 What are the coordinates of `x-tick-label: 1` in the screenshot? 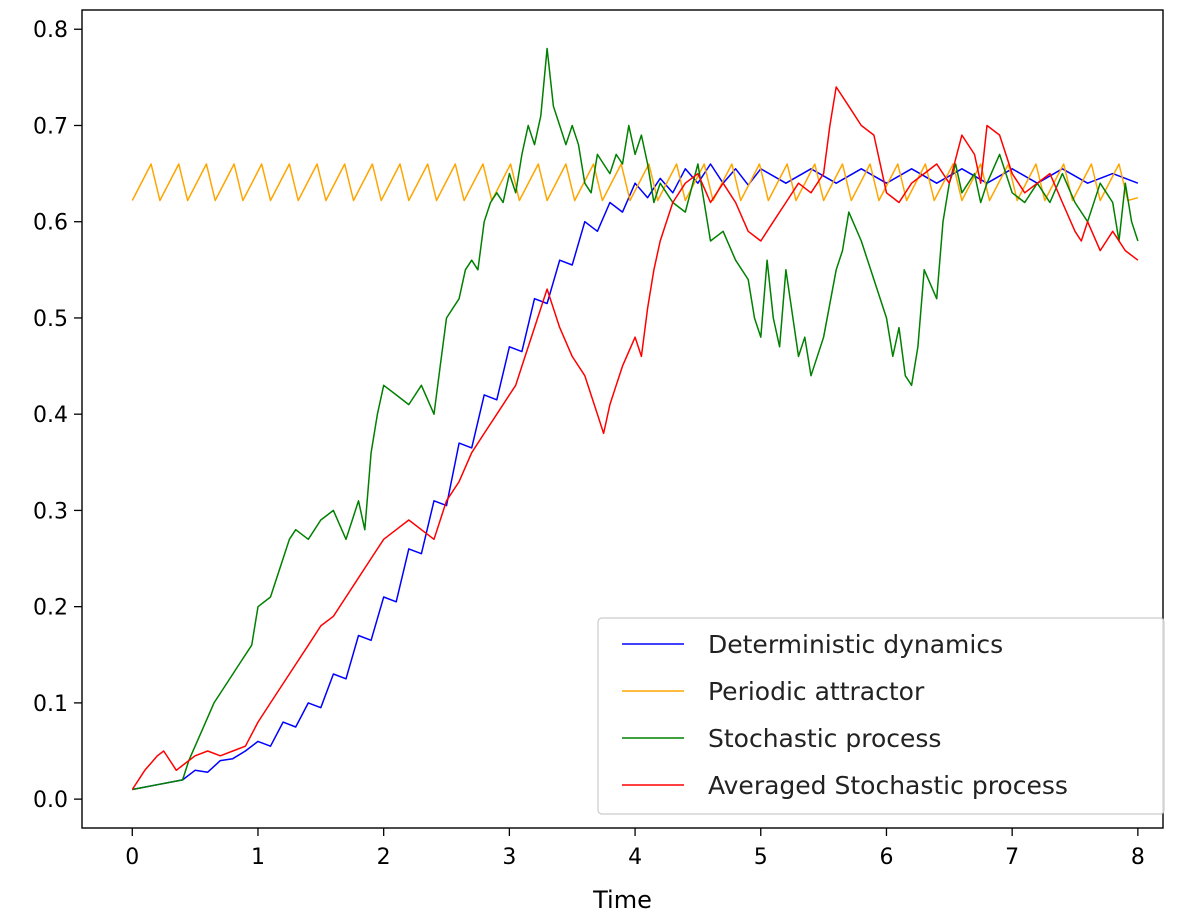 It's located at (258, 857).